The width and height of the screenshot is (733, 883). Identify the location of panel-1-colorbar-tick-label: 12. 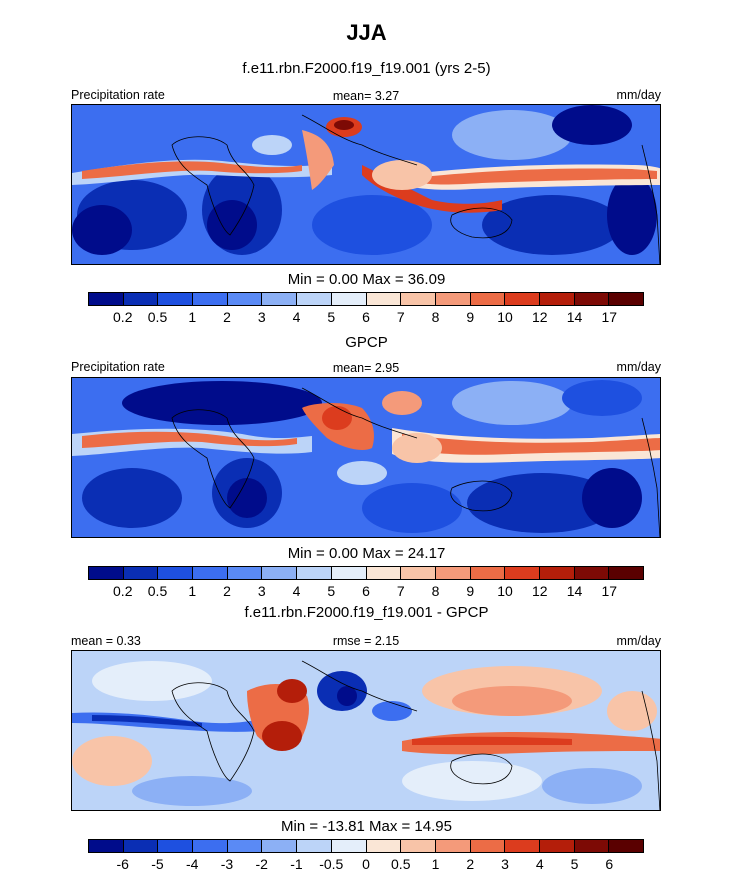
(539, 317).